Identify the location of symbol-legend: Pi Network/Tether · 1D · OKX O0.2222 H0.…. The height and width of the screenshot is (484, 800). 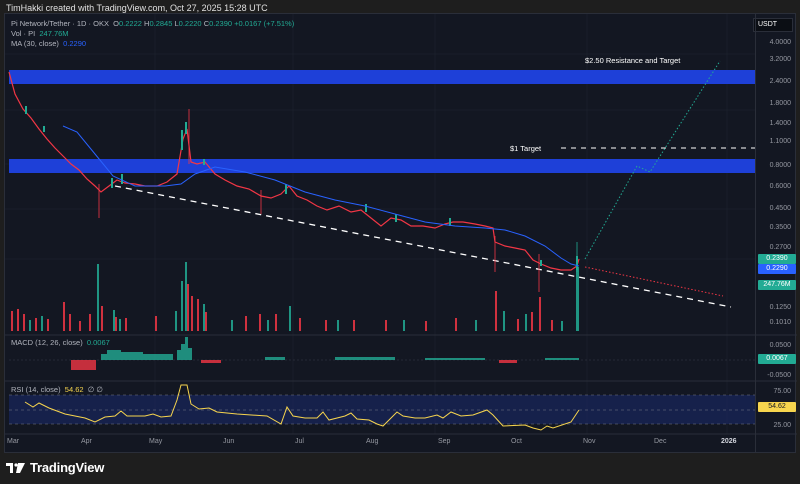
(153, 23).